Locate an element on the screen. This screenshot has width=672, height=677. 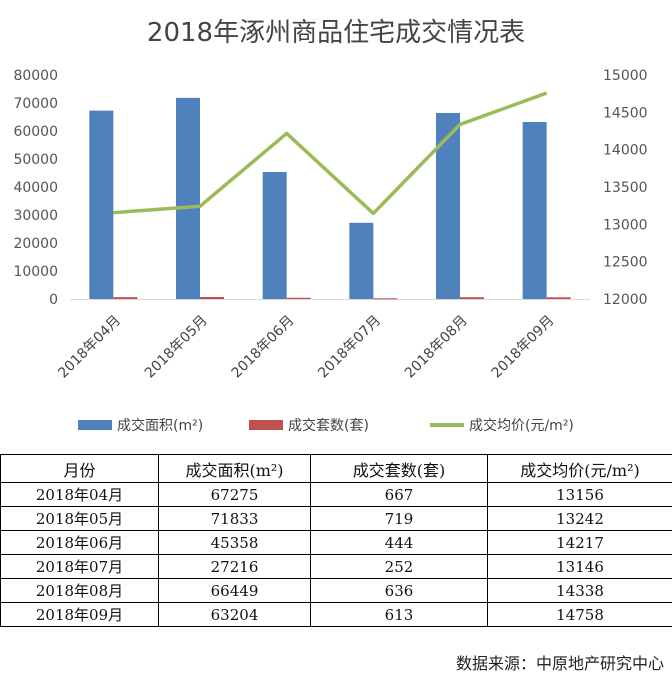
table-row: 2018年08月 66449 636 14338 is located at coordinates (336, 590).